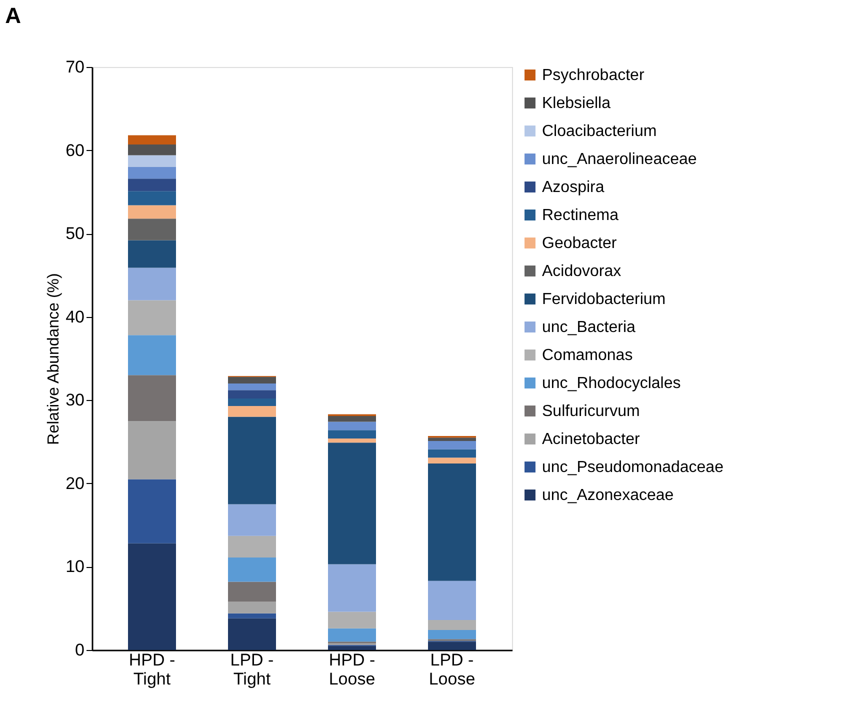 The width and height of the screenshot is (855, 726). I want to click on y-tick-label: 10, so click(75, 566).